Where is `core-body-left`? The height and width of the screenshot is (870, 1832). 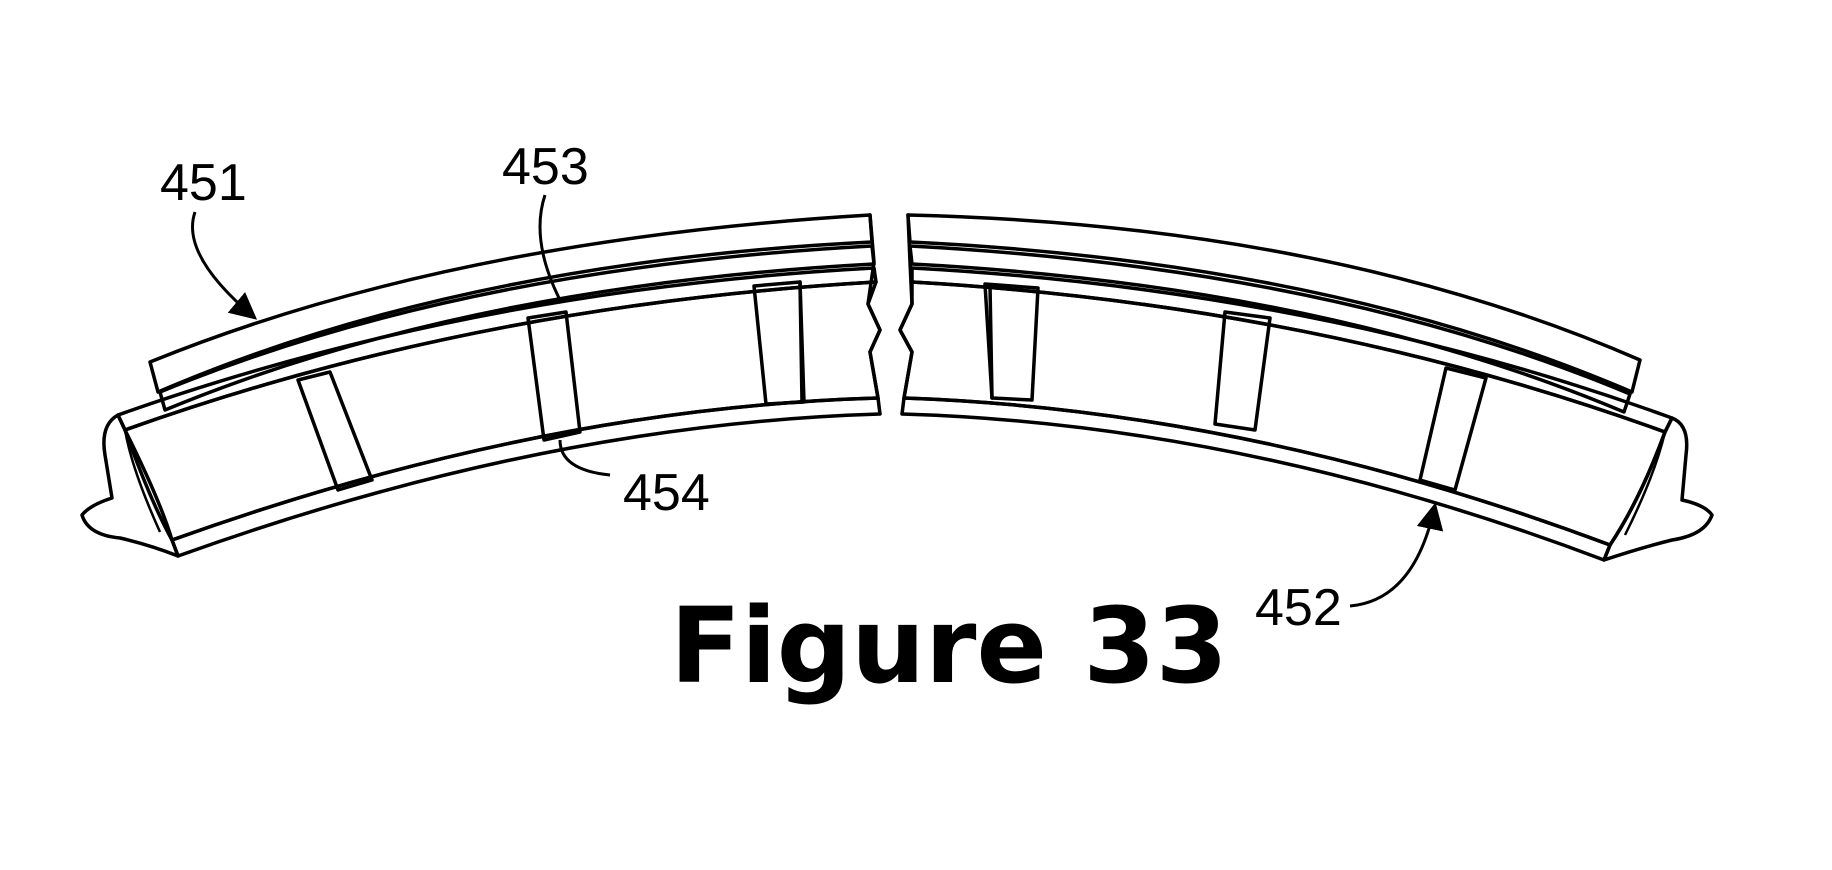
core-body-left is located at coordinates (502, 411).